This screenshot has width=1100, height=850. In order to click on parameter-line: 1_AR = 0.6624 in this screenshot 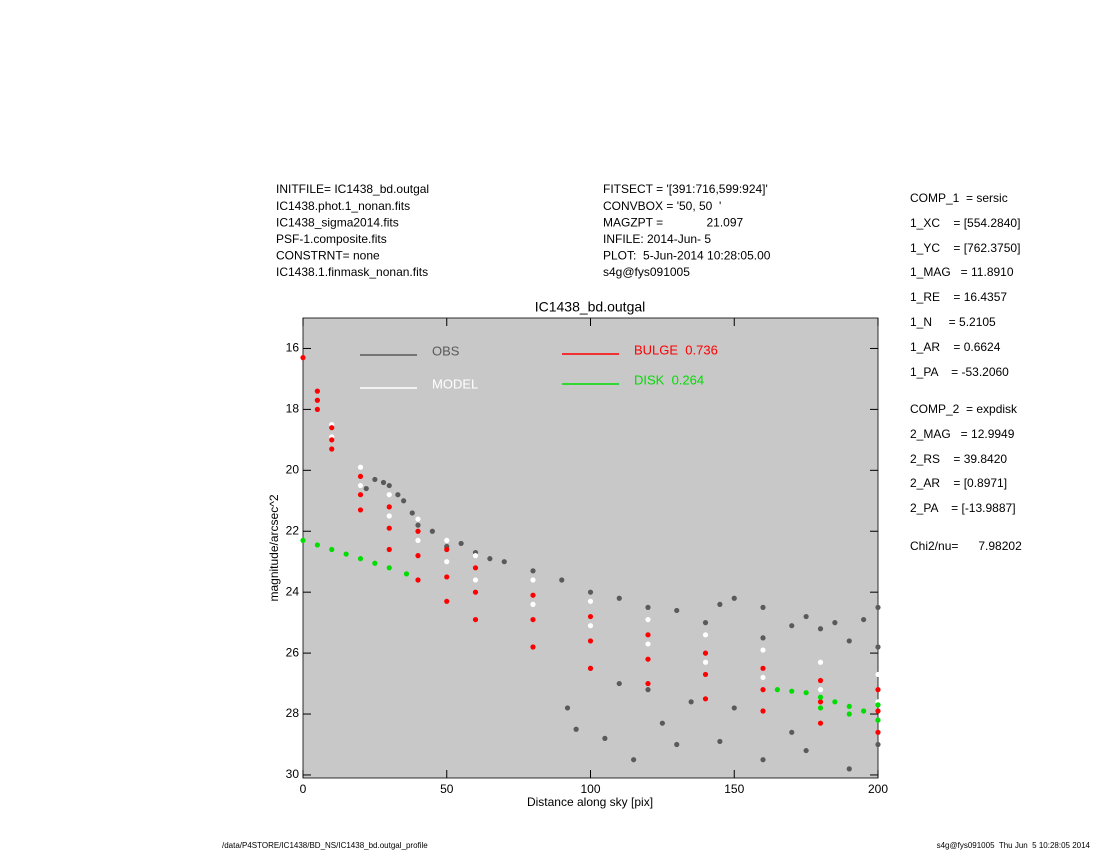, I will do `click(955, 347)`.